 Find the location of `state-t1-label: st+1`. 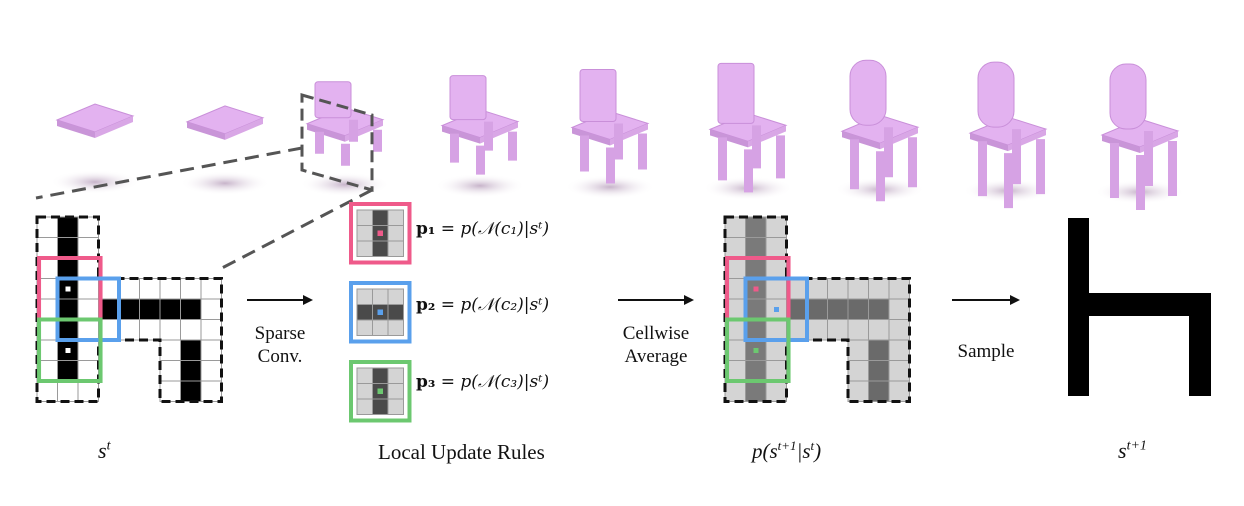

state-t1-label: st+1 is located at coordinates (1132, 450).